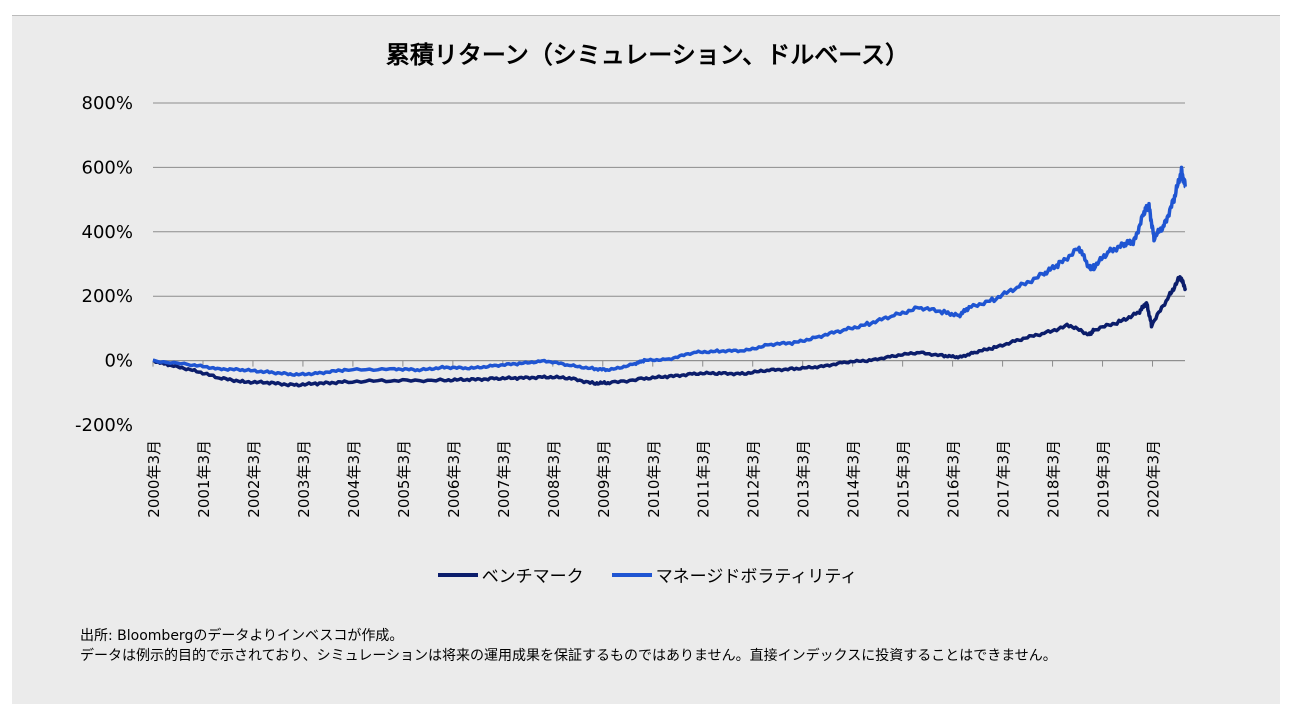 Image resolution: width=1295 pixels, height=720 pixels. I want to click on x-tick-label: 2009年3月, so click(604, 479).